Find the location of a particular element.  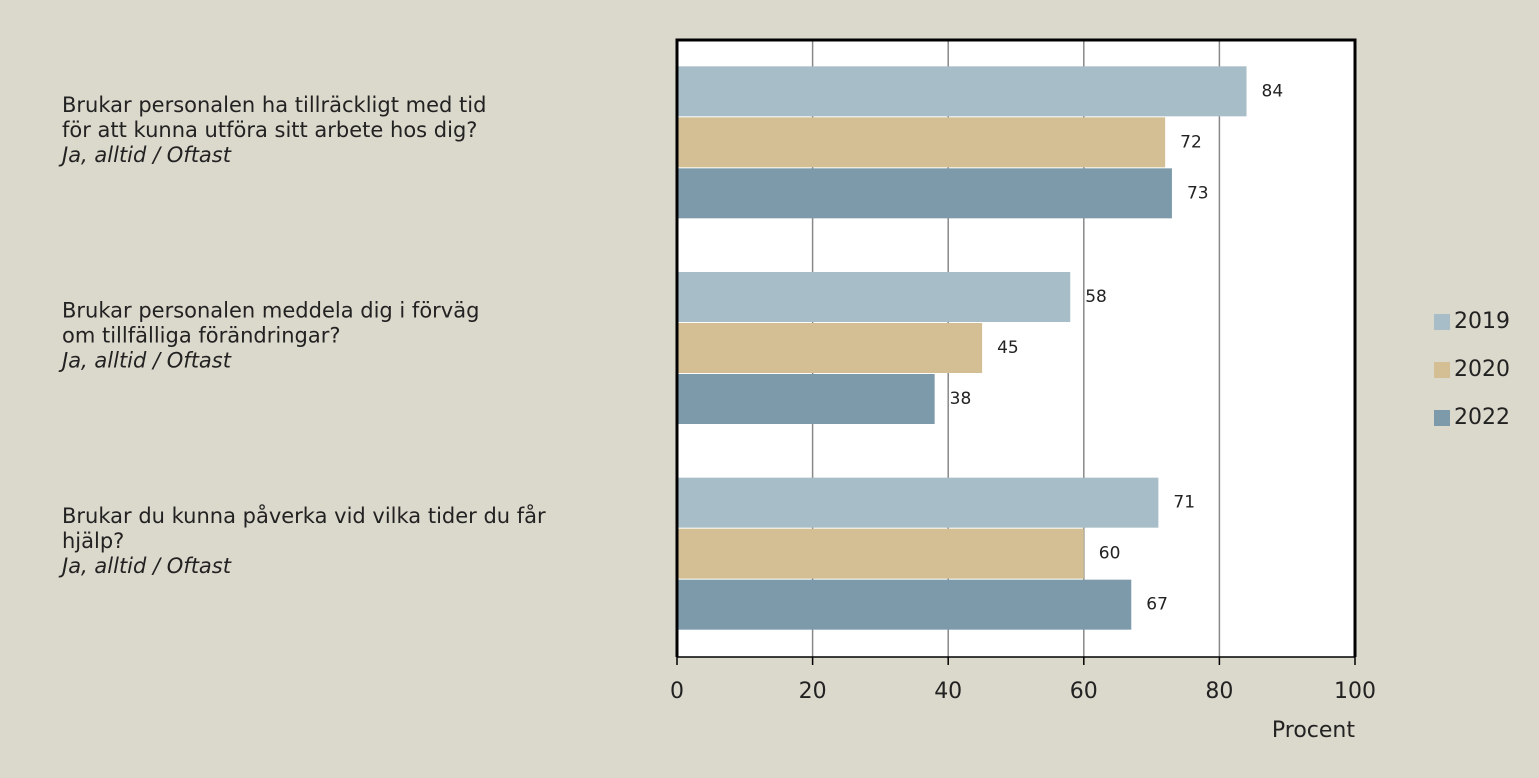

y-tick-label: hjälp? is located at coordinates (93, 541).